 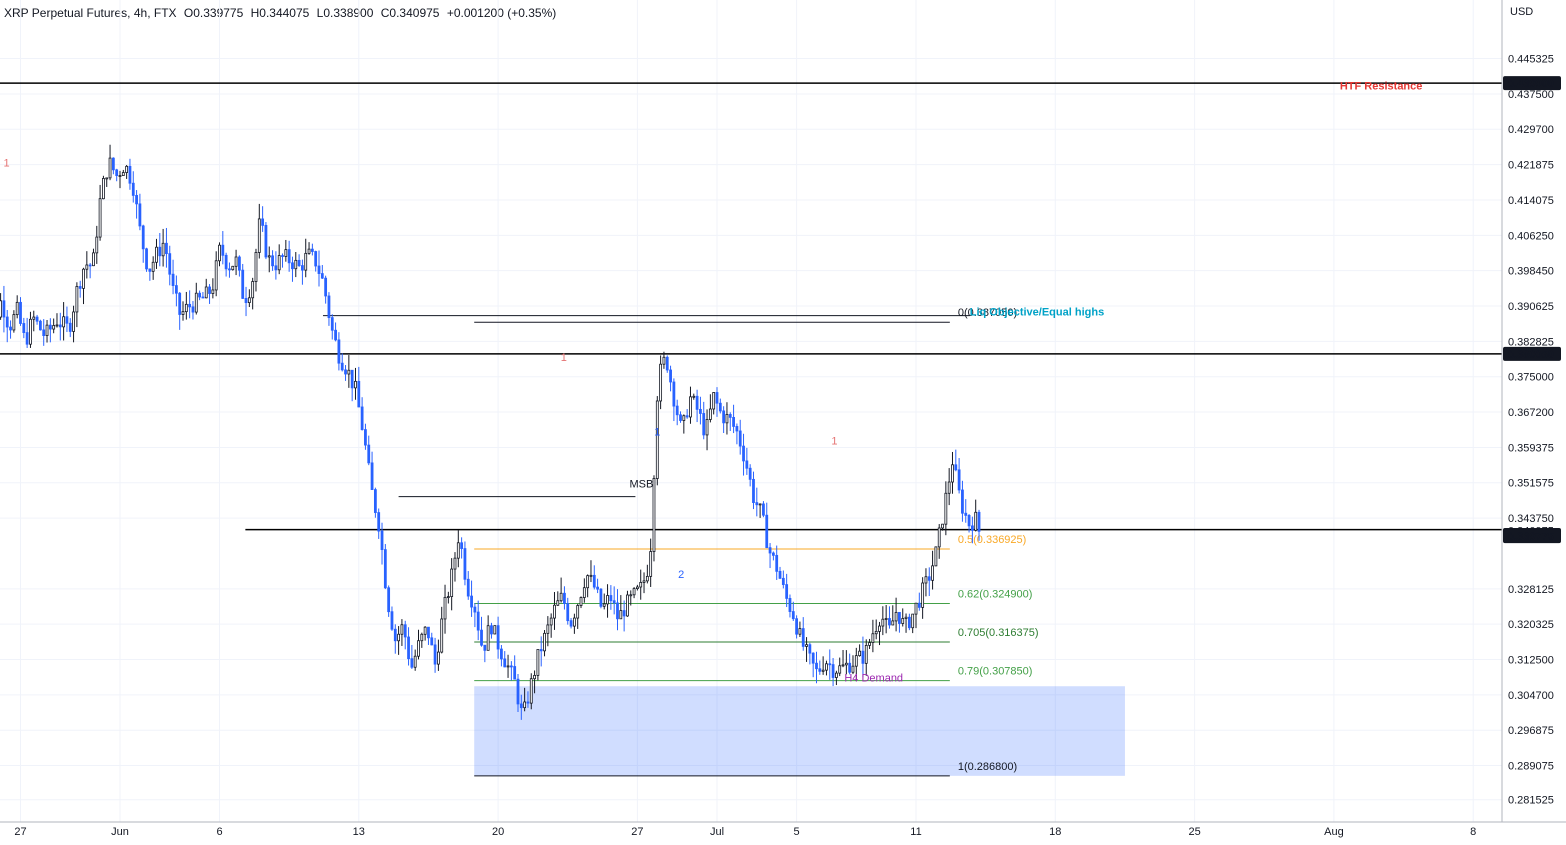 I want to click on price-tick-label: 0.281525, so click(x=1531, y=801).